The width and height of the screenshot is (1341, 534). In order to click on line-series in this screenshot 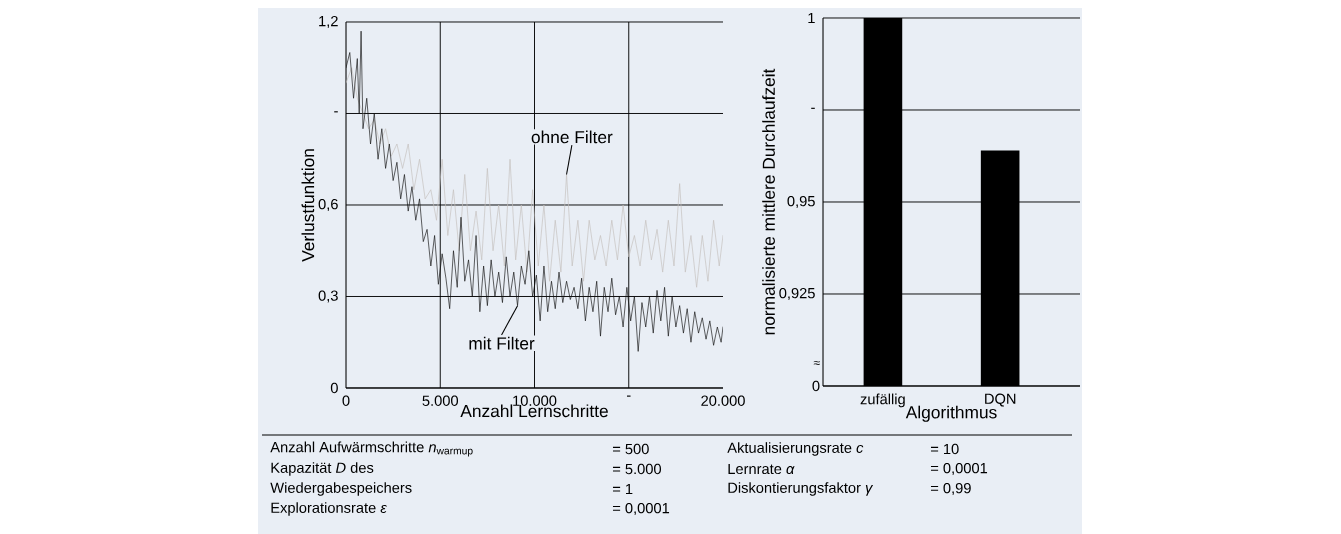, I will do `click(535, 177)`.